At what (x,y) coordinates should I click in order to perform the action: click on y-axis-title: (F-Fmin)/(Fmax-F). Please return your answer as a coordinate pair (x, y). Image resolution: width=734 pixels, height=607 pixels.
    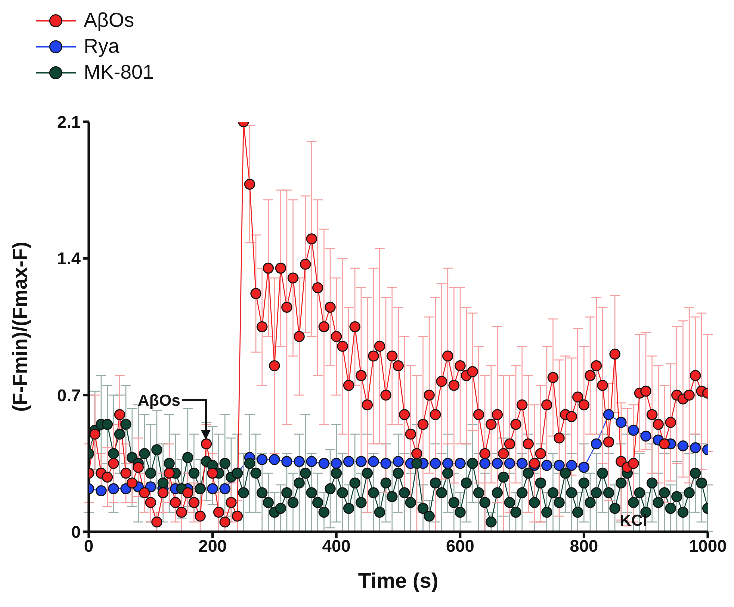
    Looking at the image, I should click on (21, 327).